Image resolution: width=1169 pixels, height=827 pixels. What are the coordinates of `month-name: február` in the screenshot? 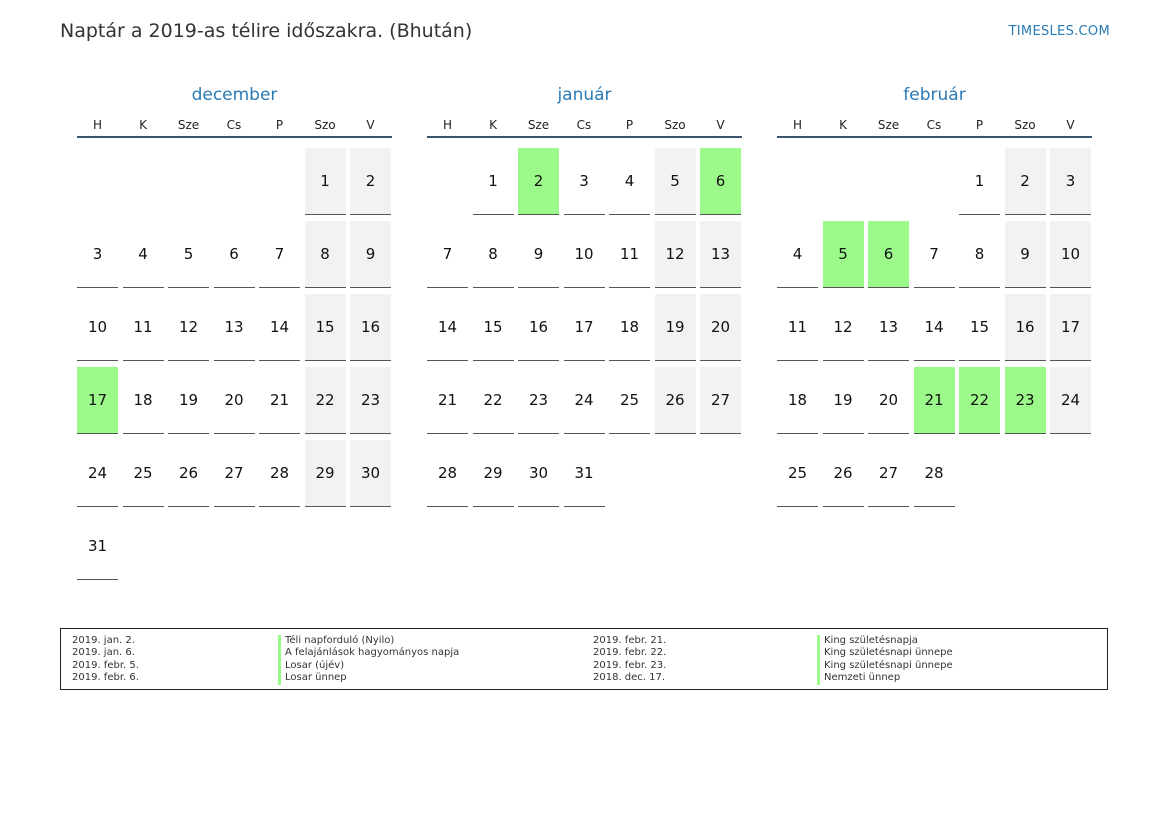 It's located at (934, 95).